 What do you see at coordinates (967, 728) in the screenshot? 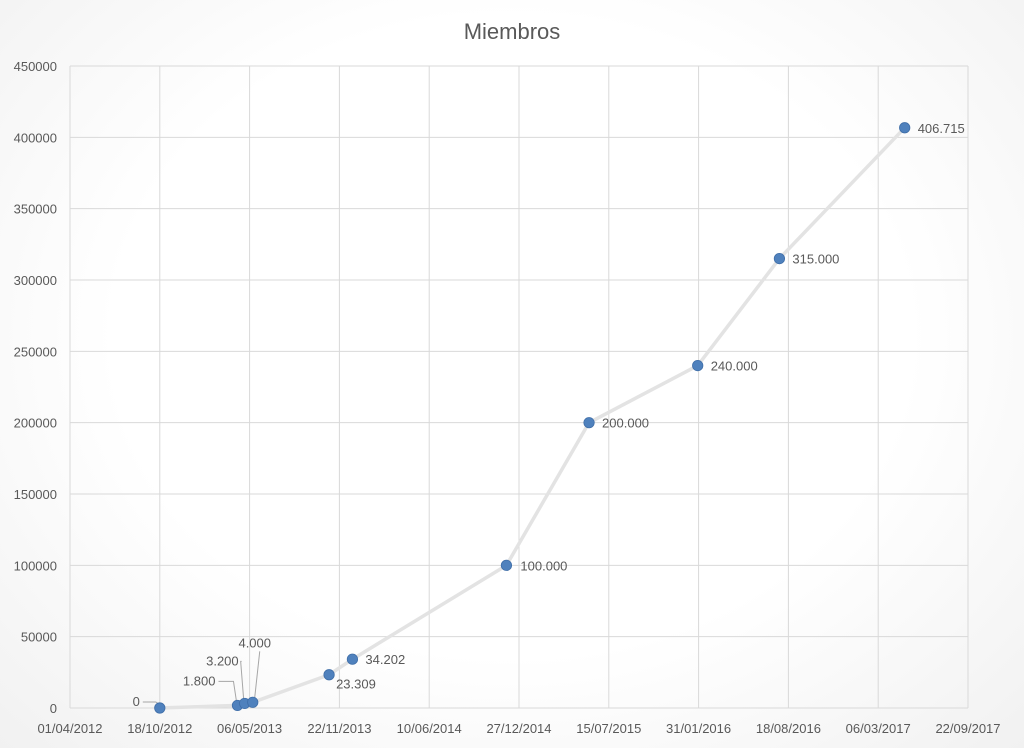
I see `x-tick-label: 22/09/2017` at bounding box center [967, 728].